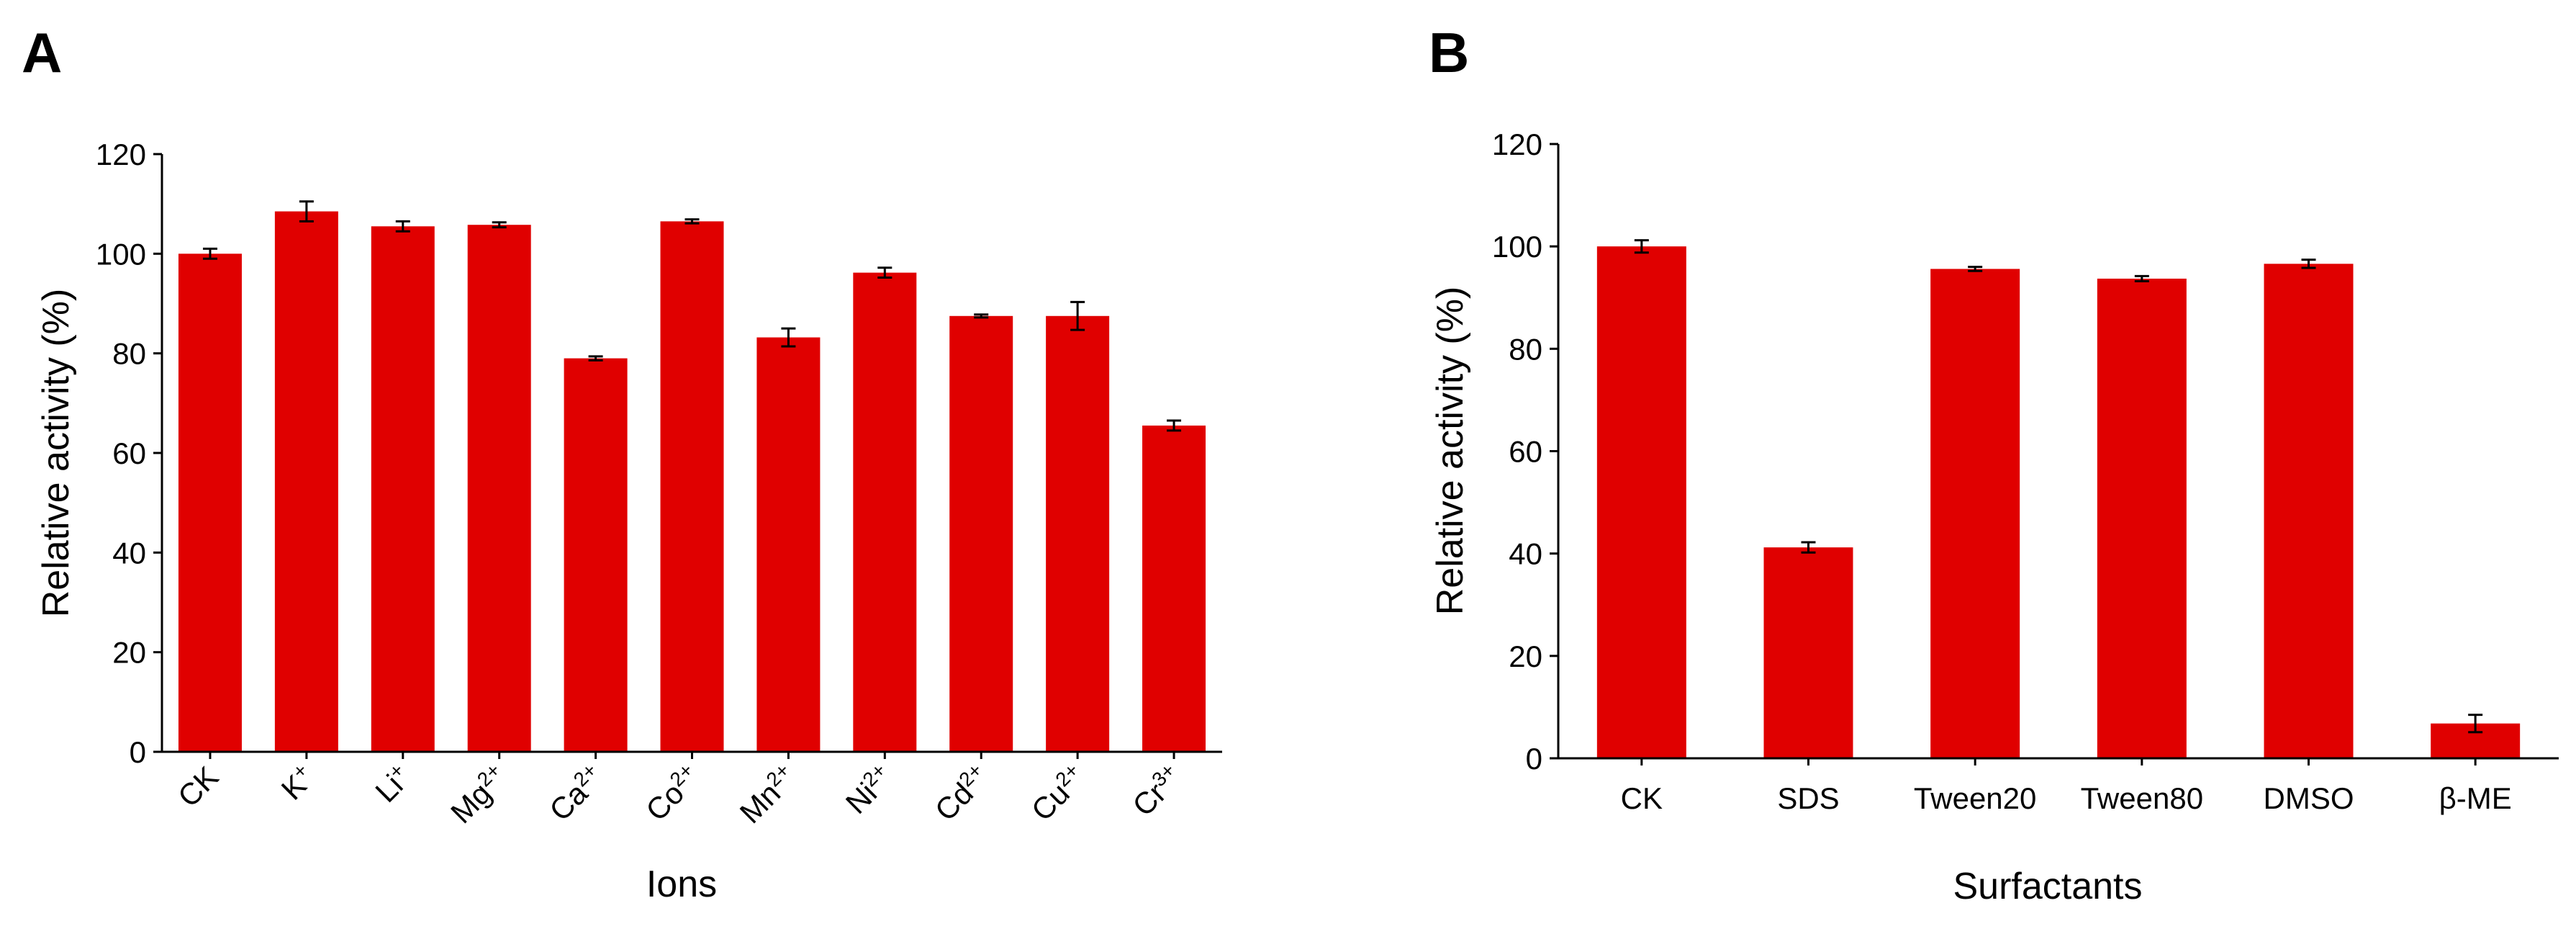 This screenshot has width=2576, height=934. I want to click on panel-b-x-ticks: CK SDS Tween20 Tween80 DMSO β-ME, so click(2066, 786).